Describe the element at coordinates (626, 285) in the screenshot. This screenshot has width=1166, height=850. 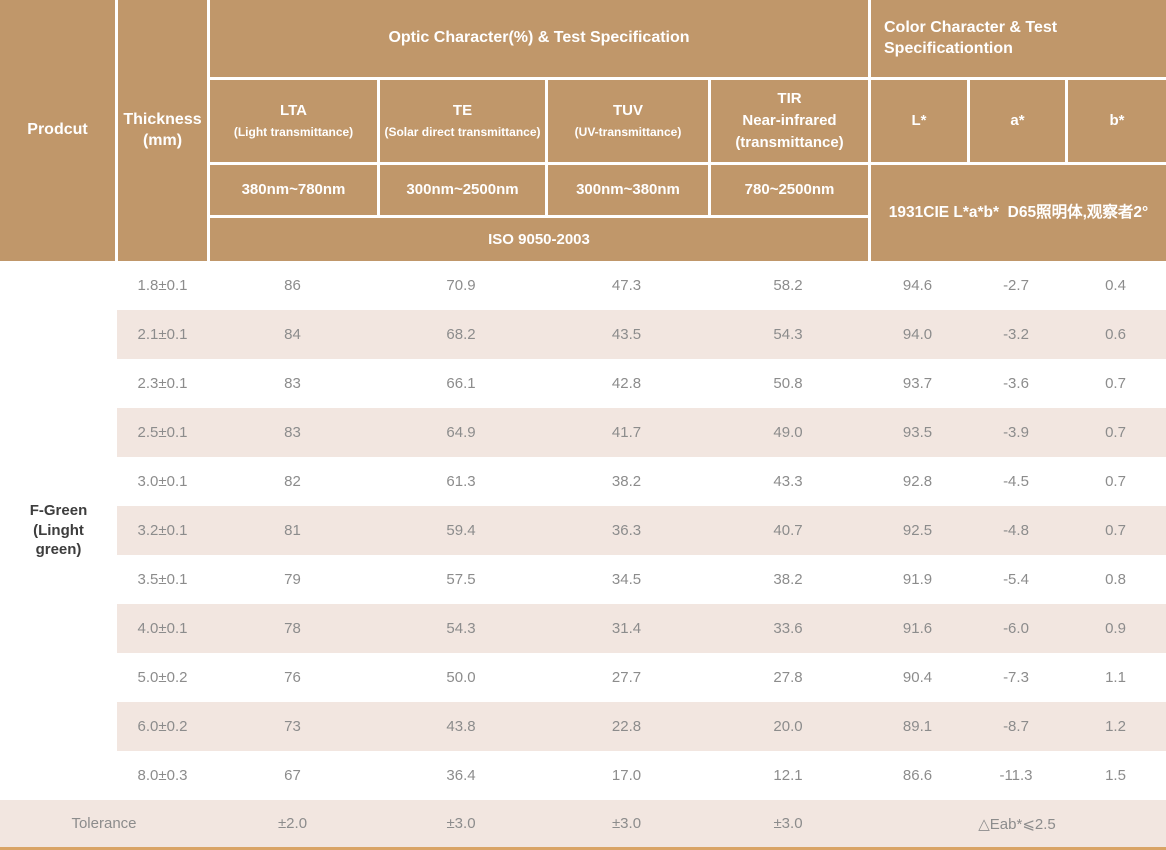
I see `tuv-cell: 47.3` at that location.